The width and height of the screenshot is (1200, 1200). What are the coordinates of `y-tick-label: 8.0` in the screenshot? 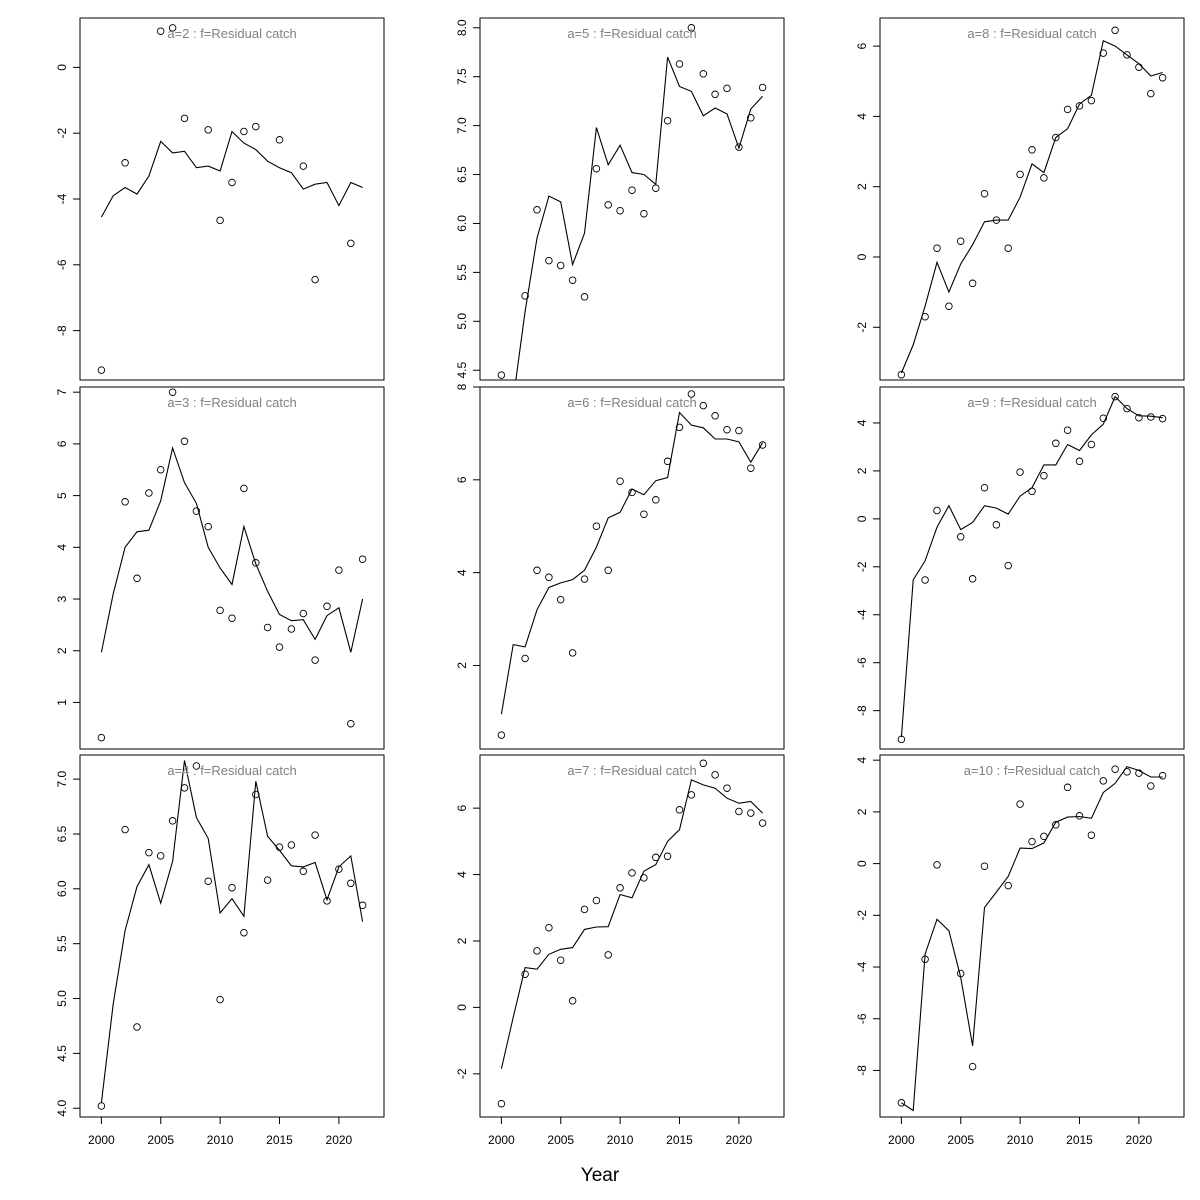 It's located at (462, 27).